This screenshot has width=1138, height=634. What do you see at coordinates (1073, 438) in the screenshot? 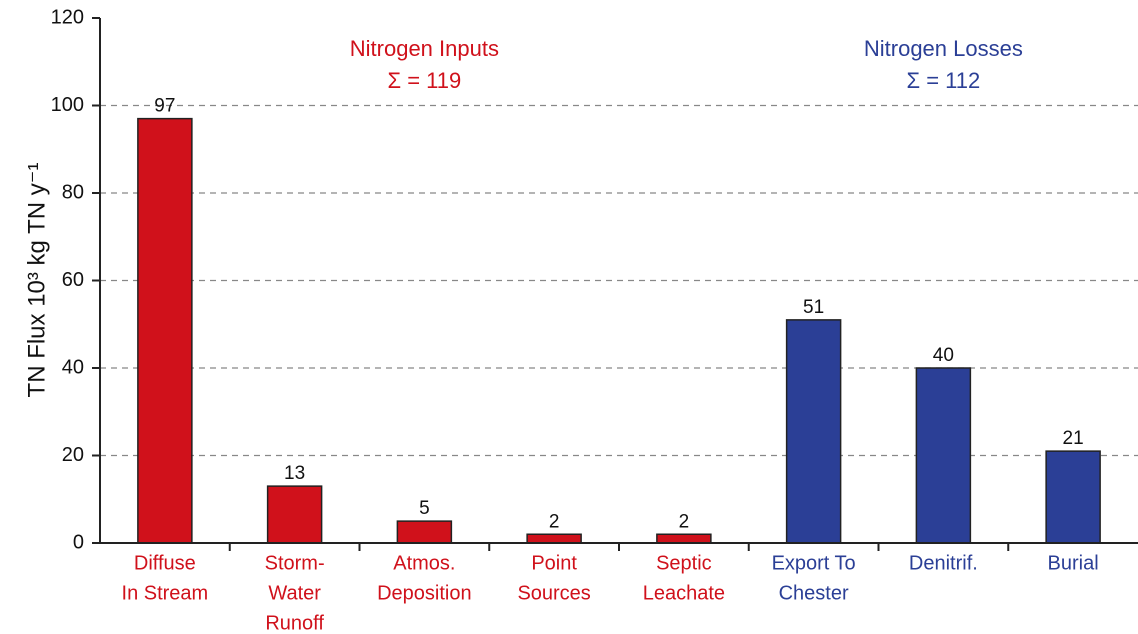
I see `data-label: 21` at bounding box center [1073, 438].